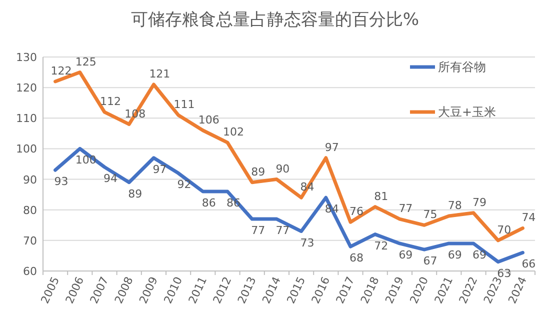 The image size is (550, 325). I want to click on data-label: 121, so click(159, 74).